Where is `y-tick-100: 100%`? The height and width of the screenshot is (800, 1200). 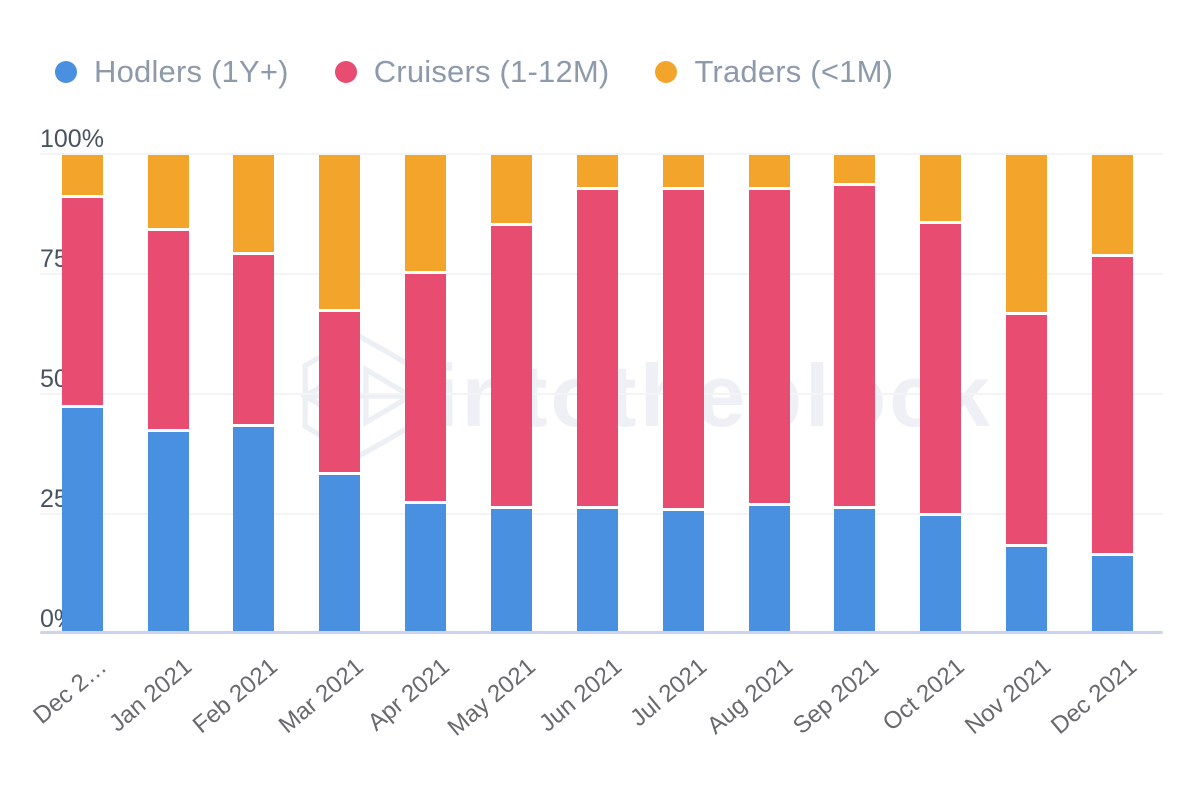
y-tick-100: 100% is located at coordinates (72, 139).